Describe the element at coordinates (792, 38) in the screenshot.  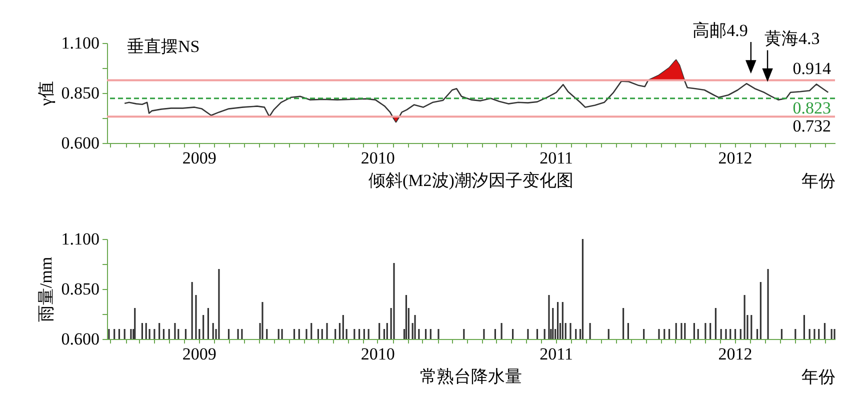
I see `annotation: 黄海4.3` at that location.